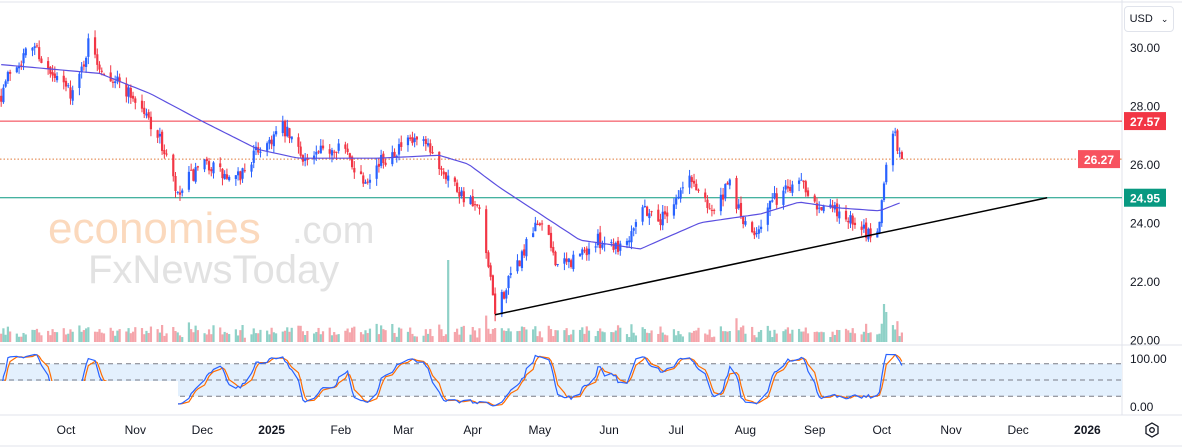  I want to click on trendline, so click(771, 256).